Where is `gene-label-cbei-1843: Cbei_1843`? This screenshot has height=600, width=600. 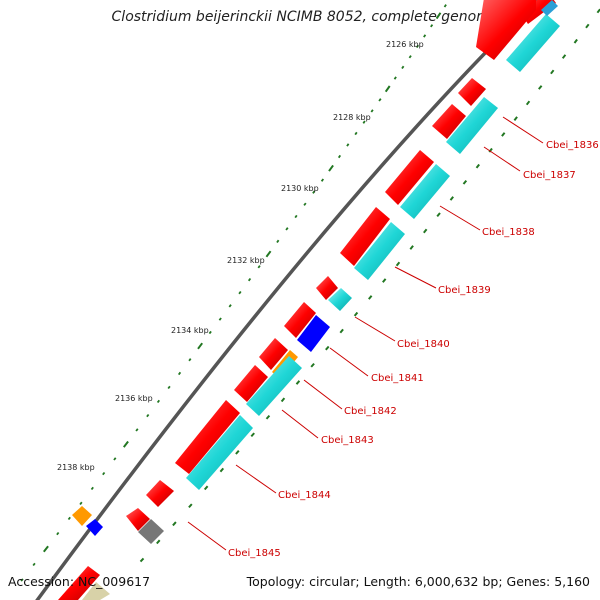
gene-label-cbei-1843: Cbei_1843 is located at coordinates (347, 440).